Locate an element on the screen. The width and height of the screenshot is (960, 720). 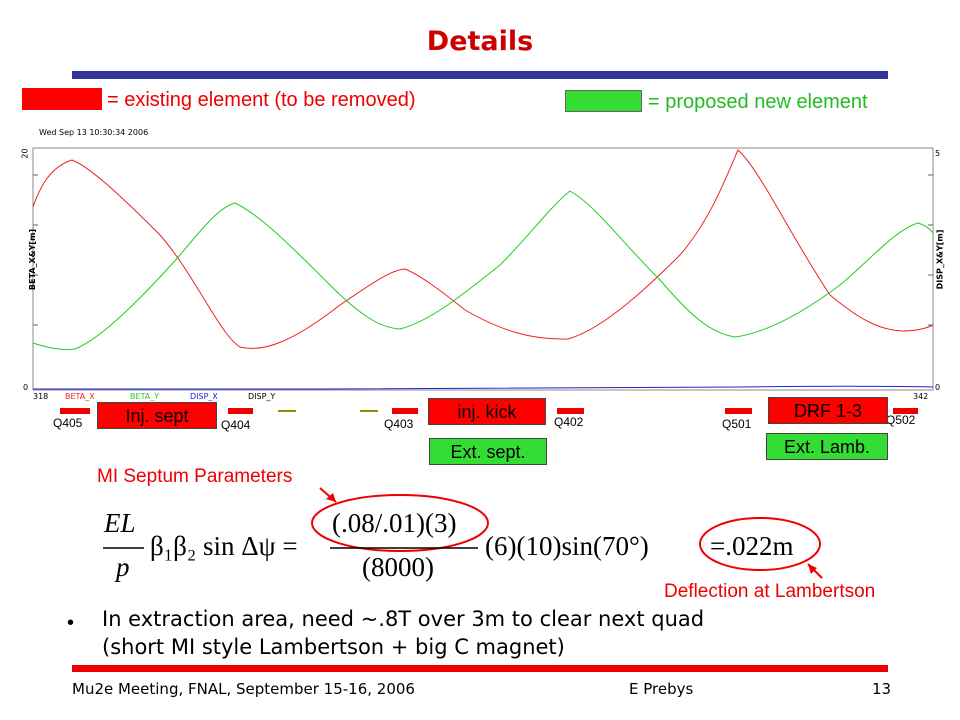
quad-label-q402: Q402 is located at coordinates (569, 422).